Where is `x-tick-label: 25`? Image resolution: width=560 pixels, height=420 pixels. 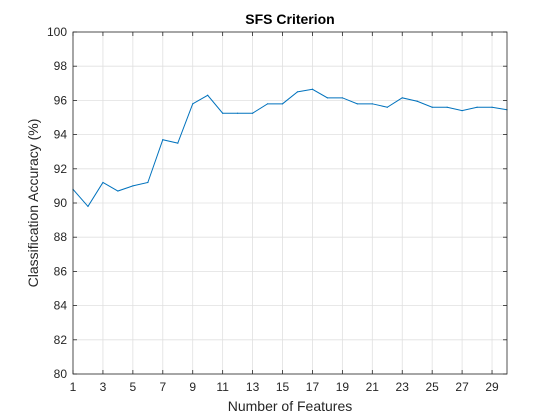
x-tick-label: 25 is located at coordinates (432, 387).